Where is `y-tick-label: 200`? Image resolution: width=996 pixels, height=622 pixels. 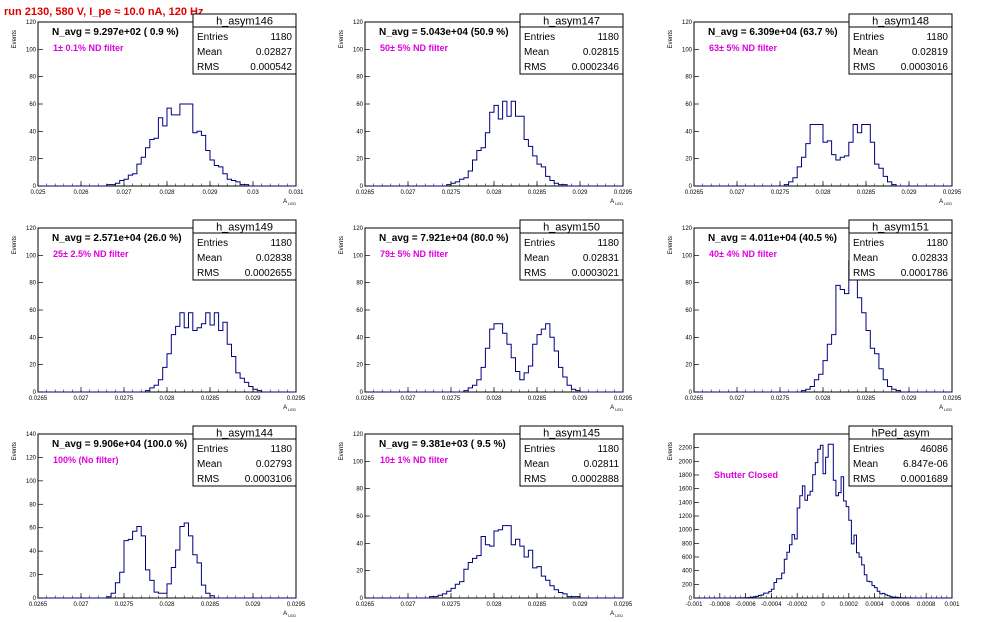
y-tick-label: 200 is located at coordinates (687, 585).